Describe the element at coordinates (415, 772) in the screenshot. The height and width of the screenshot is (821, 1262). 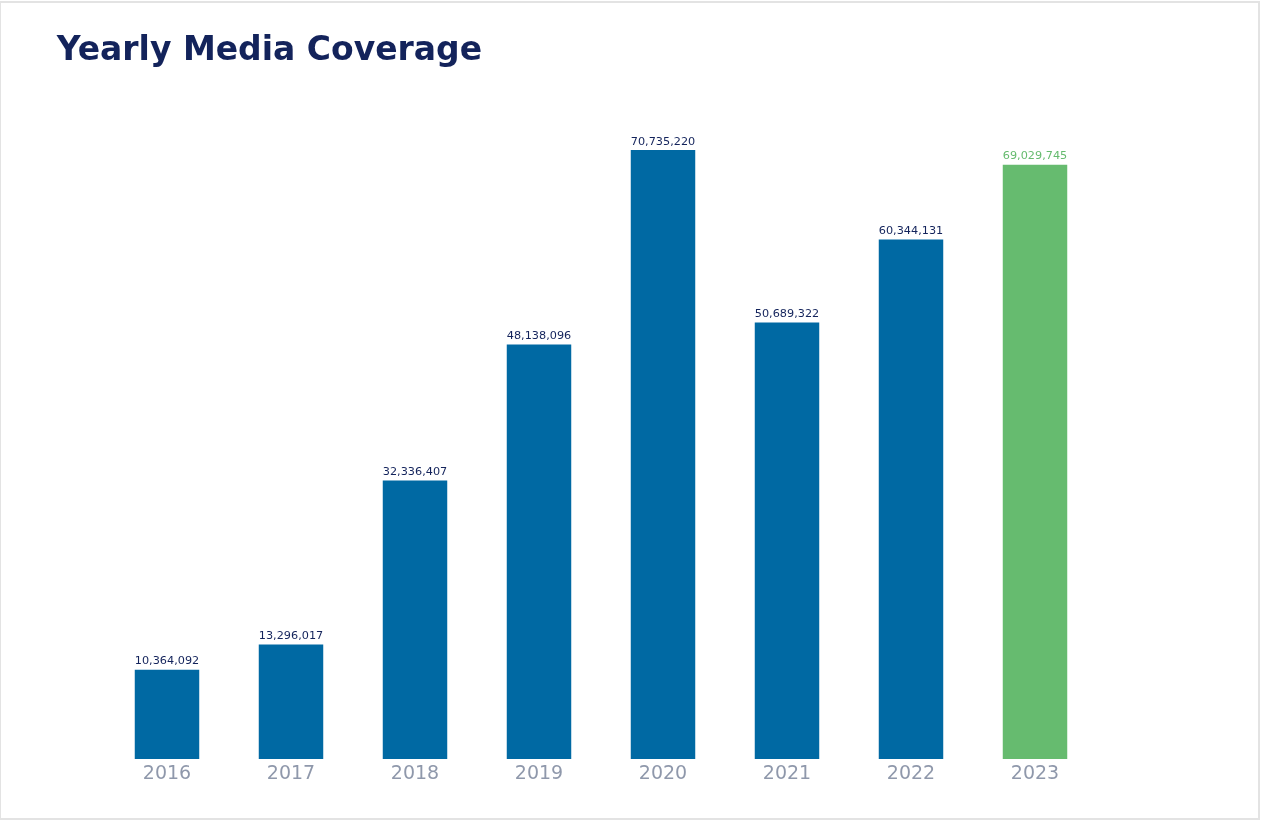
I see `x-tick-label: 2018` at that location.